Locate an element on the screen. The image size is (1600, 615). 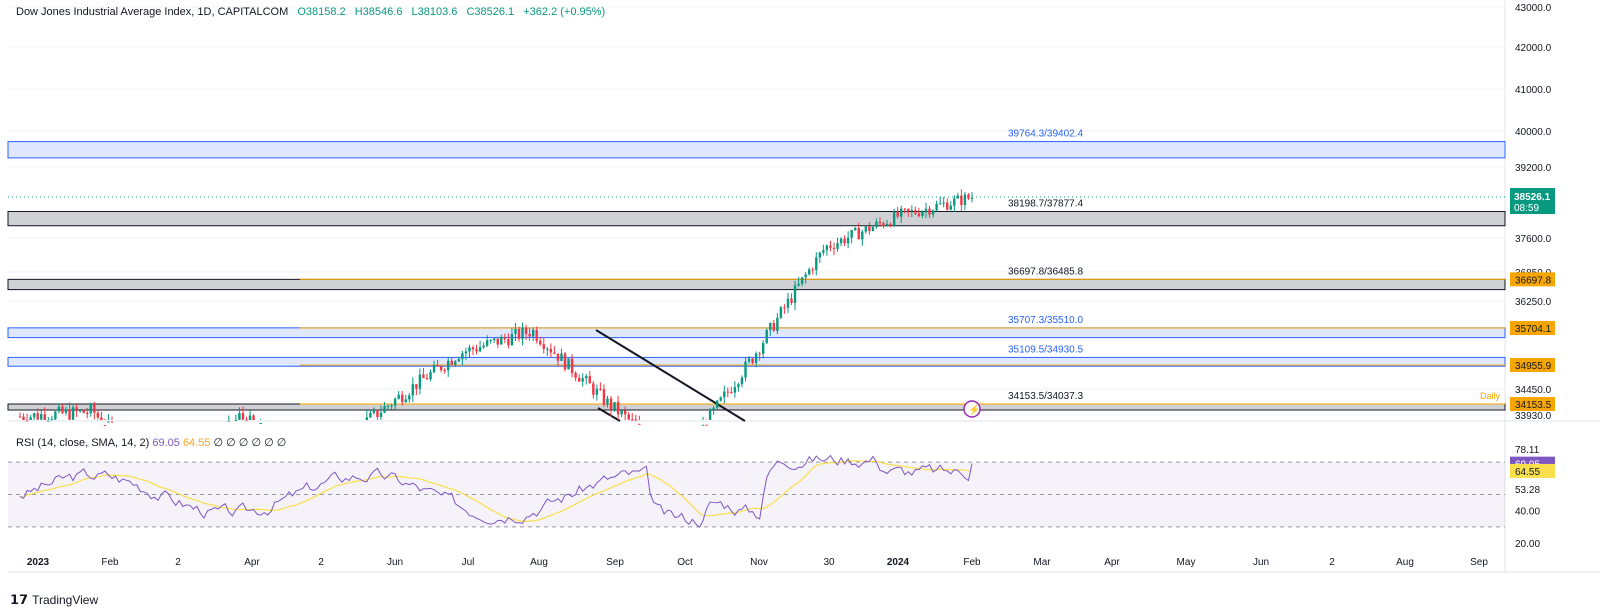
change-value: +362.2 (+0.95%) is located at coordinates (564, 12).